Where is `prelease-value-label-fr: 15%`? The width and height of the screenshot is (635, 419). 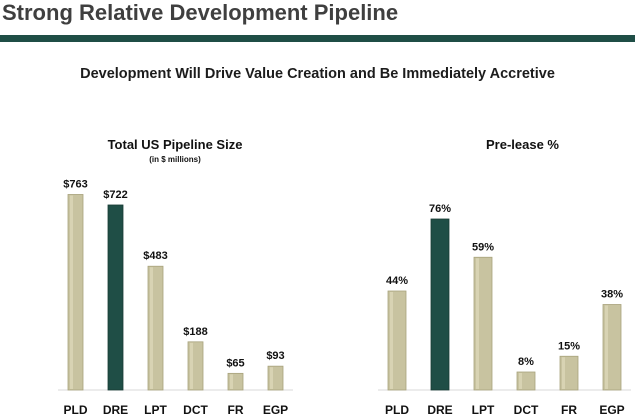 prelease-value-label-fr: 15% is located at coordinates (569, 346).